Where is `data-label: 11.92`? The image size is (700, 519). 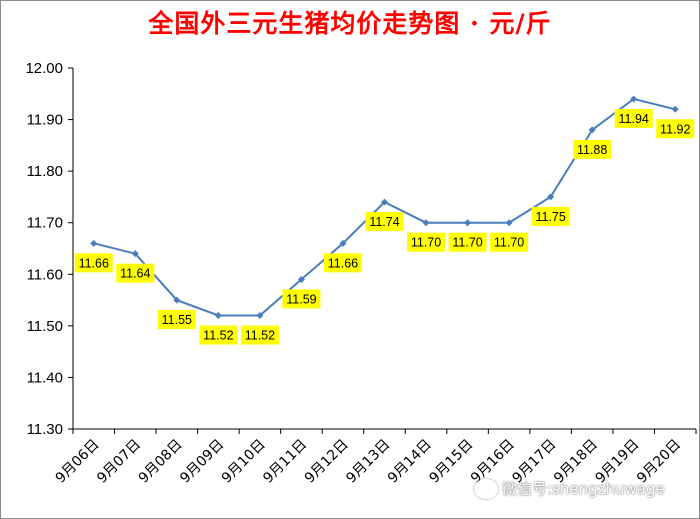 data-label: 11.92 is located at coordinates (675, 129).